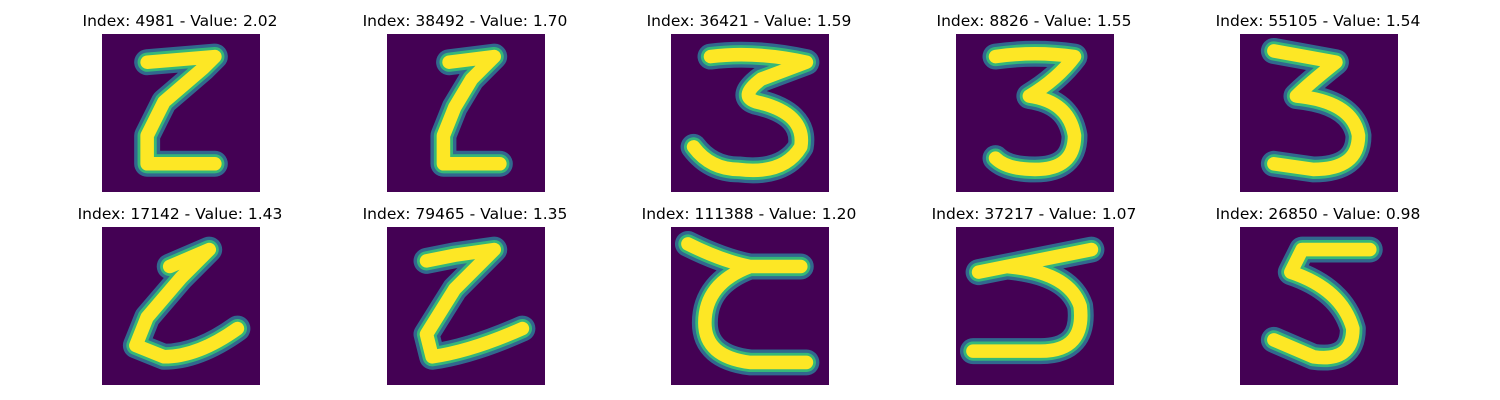 This screenshot has height=400, width=1500. Describe the element at coordinates (180, 21) in the screenshot. I see `panel-title: Index: 4981 - Value: 2.02` at that location.